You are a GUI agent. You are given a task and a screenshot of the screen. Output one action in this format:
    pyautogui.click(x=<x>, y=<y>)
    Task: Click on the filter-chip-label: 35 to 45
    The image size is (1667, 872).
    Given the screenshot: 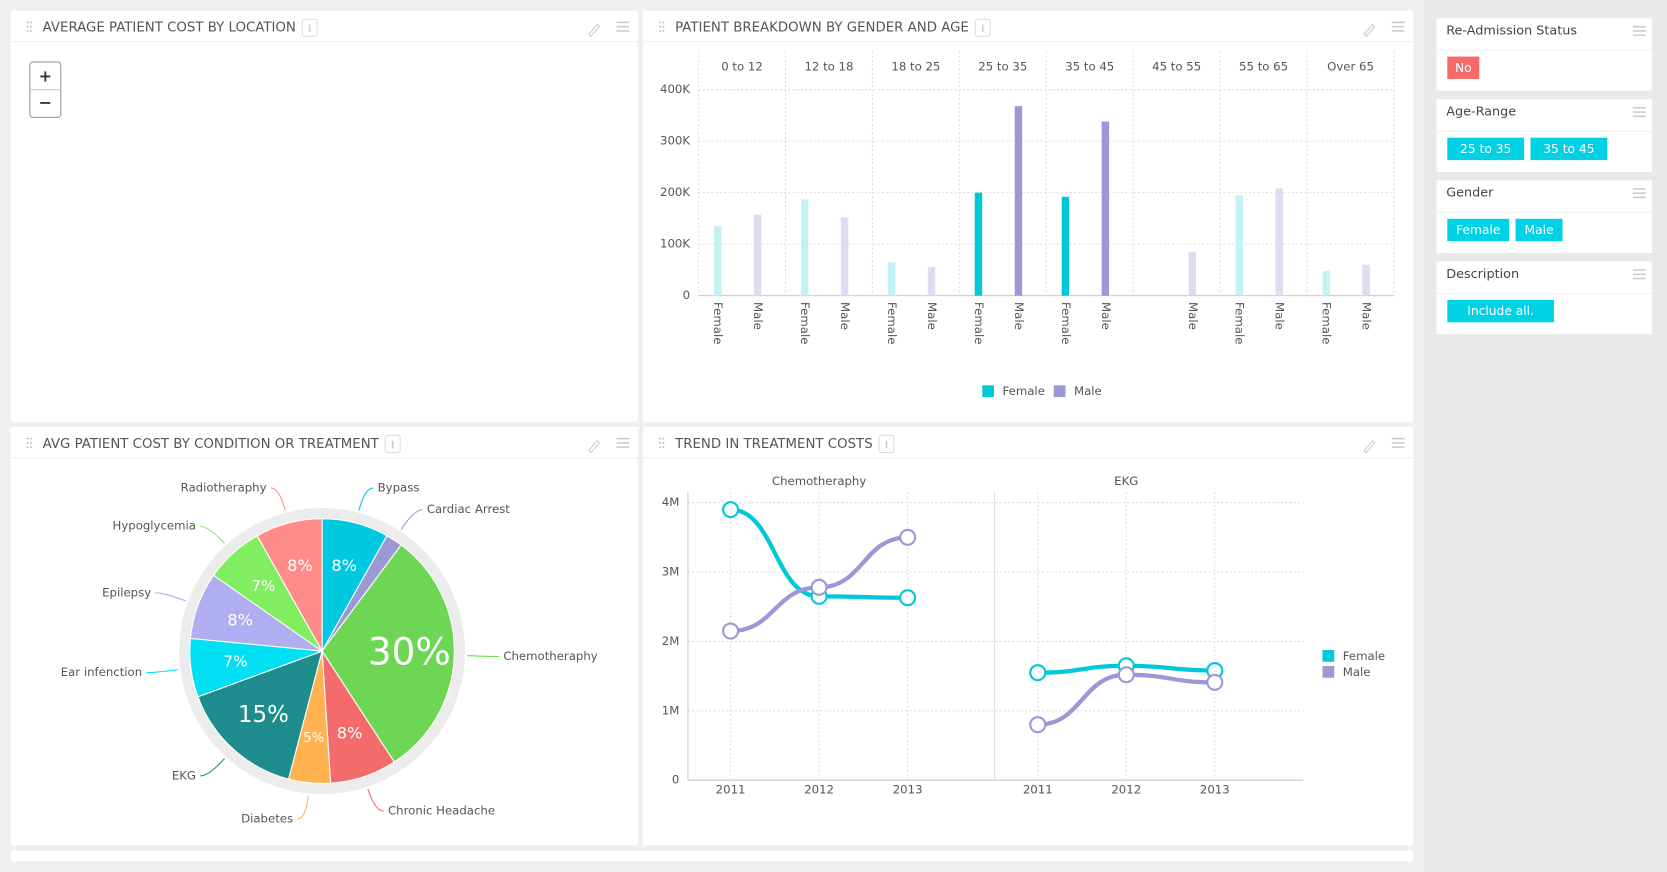 What is the action you would take?
    pyautogui.click(x=1568, y=149)
    